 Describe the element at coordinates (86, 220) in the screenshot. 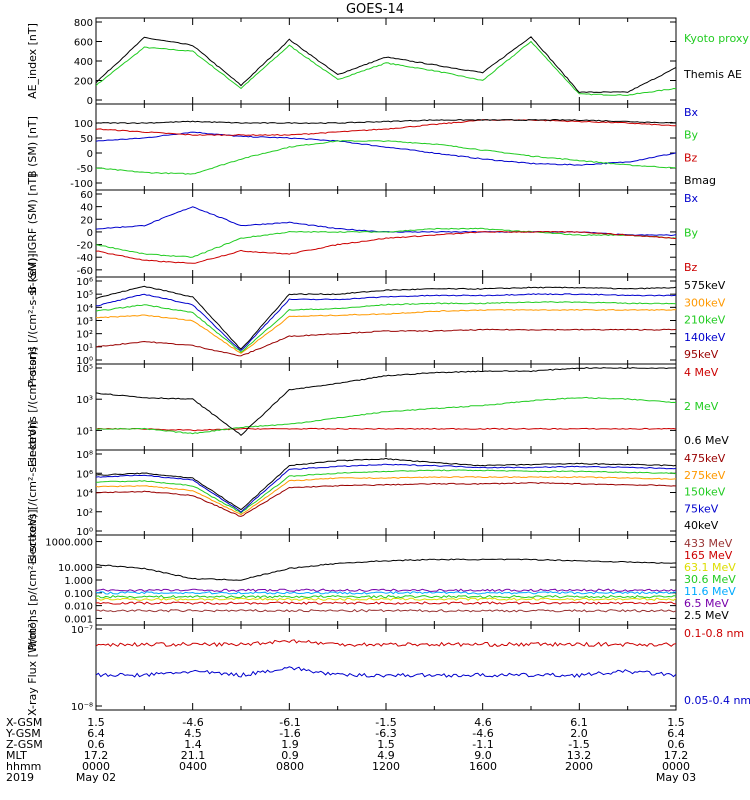

I see `y-tick-label: 20` at that location.